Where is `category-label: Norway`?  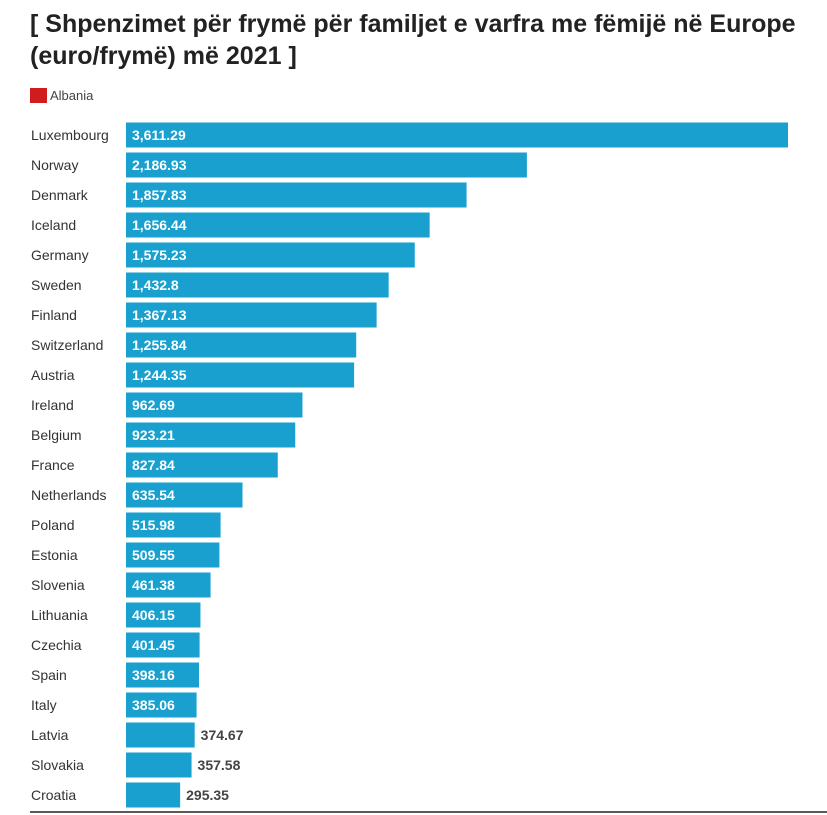 category-label: Norway is located at coordinates (54, 165).